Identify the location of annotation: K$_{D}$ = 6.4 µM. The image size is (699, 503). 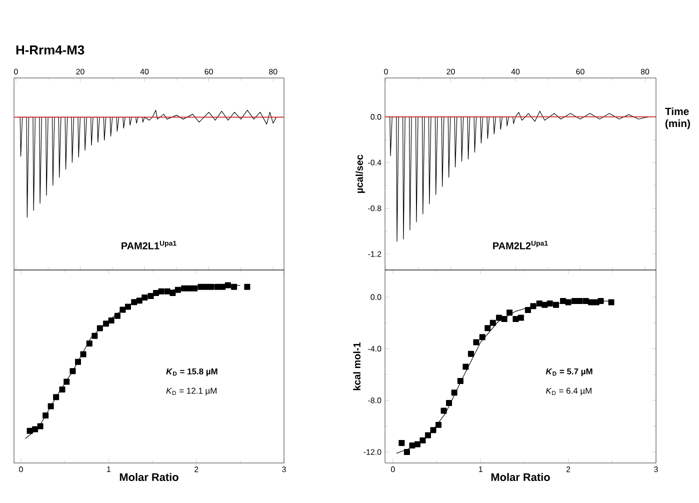
(569, 392).